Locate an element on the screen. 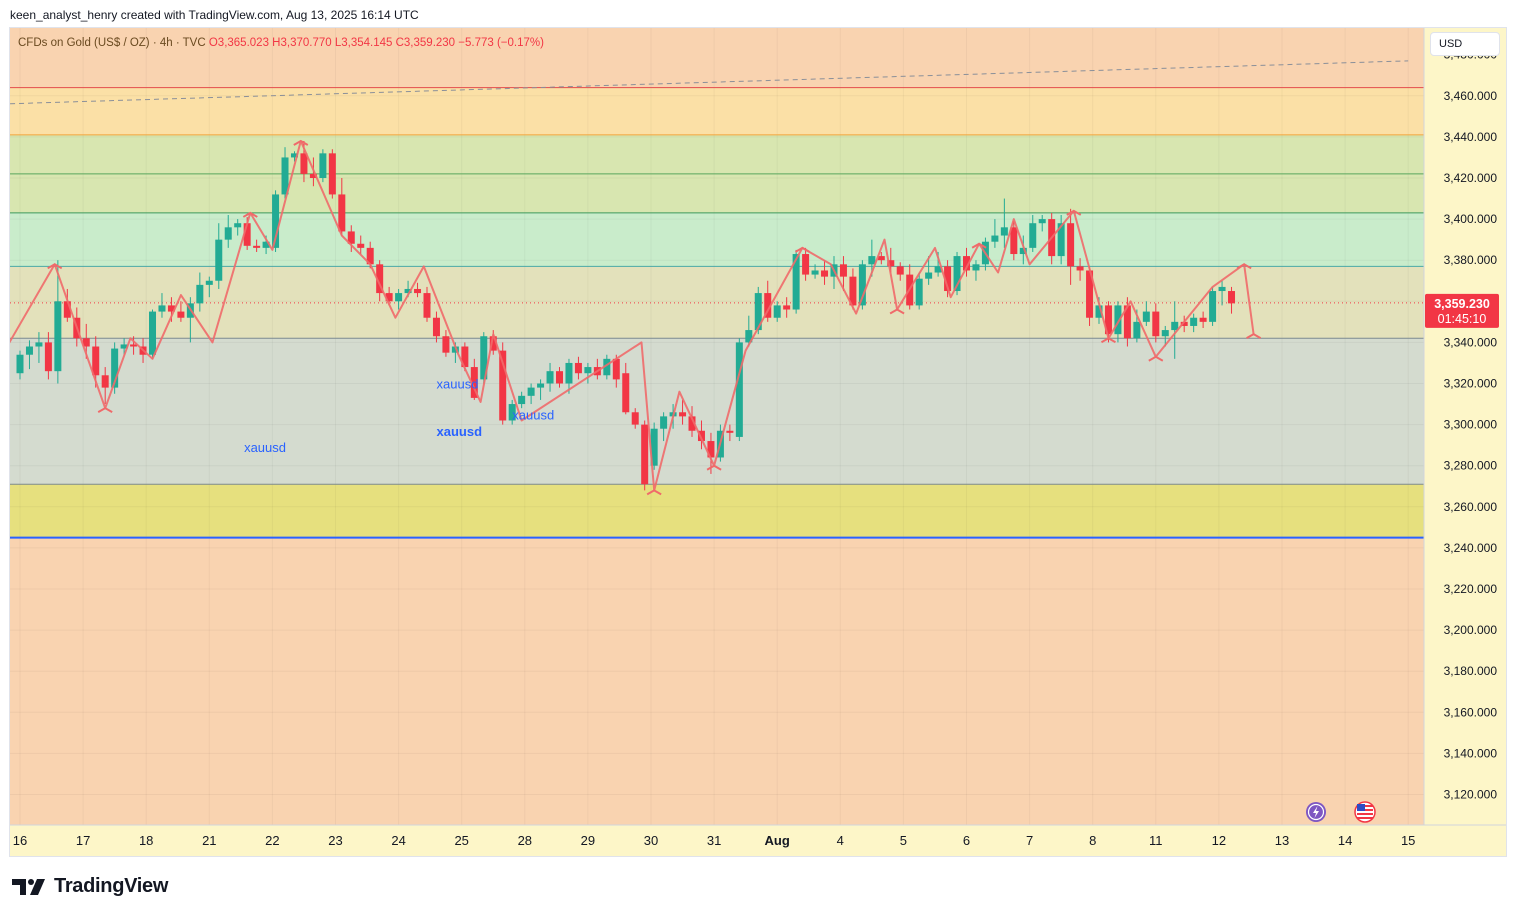 Image resolution: width=1516 pixels, height=917 pixels. y-tick-label: 3,440.000 is located at coordinates (1471, 137).